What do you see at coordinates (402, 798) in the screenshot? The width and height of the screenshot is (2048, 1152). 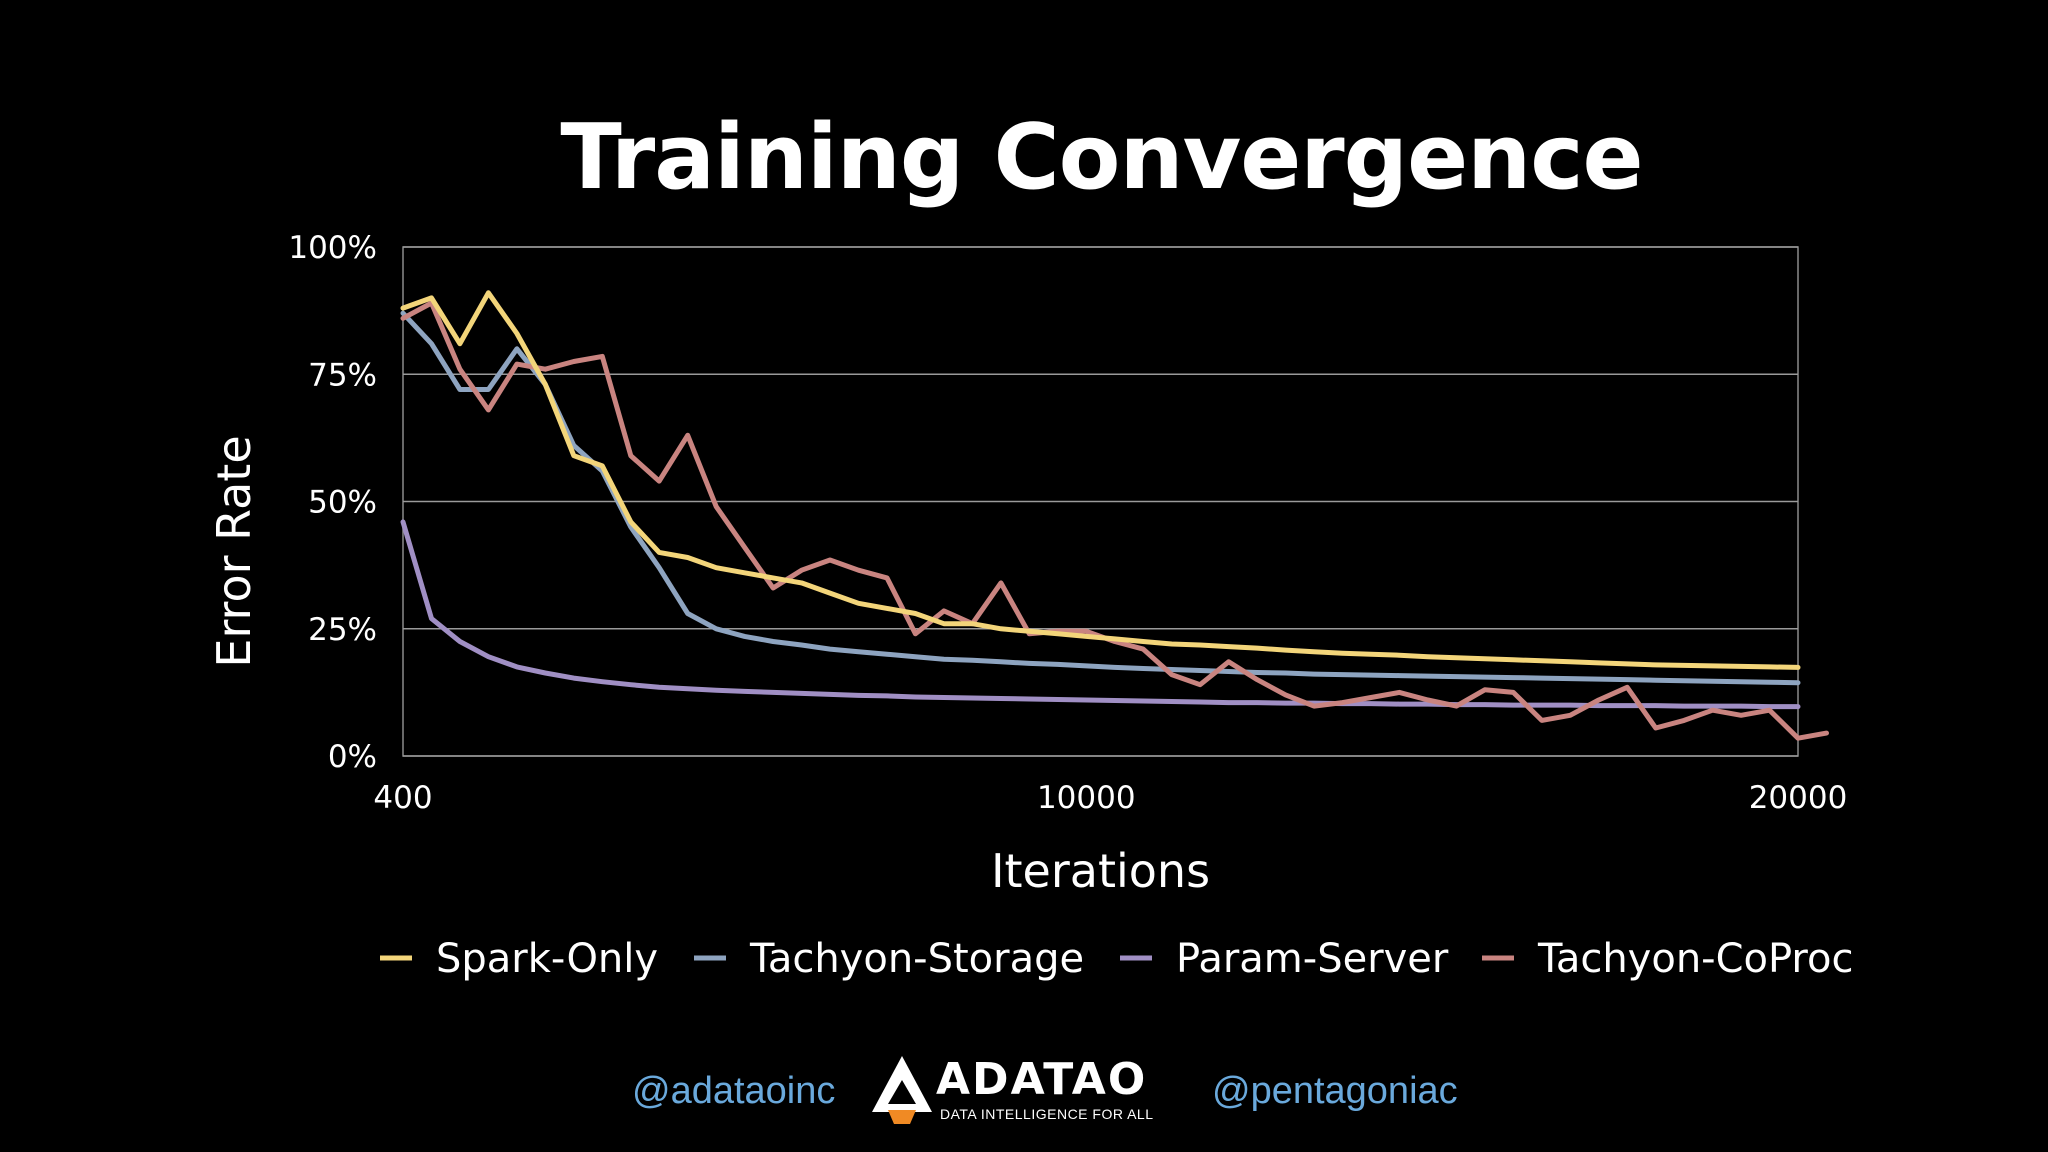 I see `x-tick-label: 400` at bounding box center [402, 798].